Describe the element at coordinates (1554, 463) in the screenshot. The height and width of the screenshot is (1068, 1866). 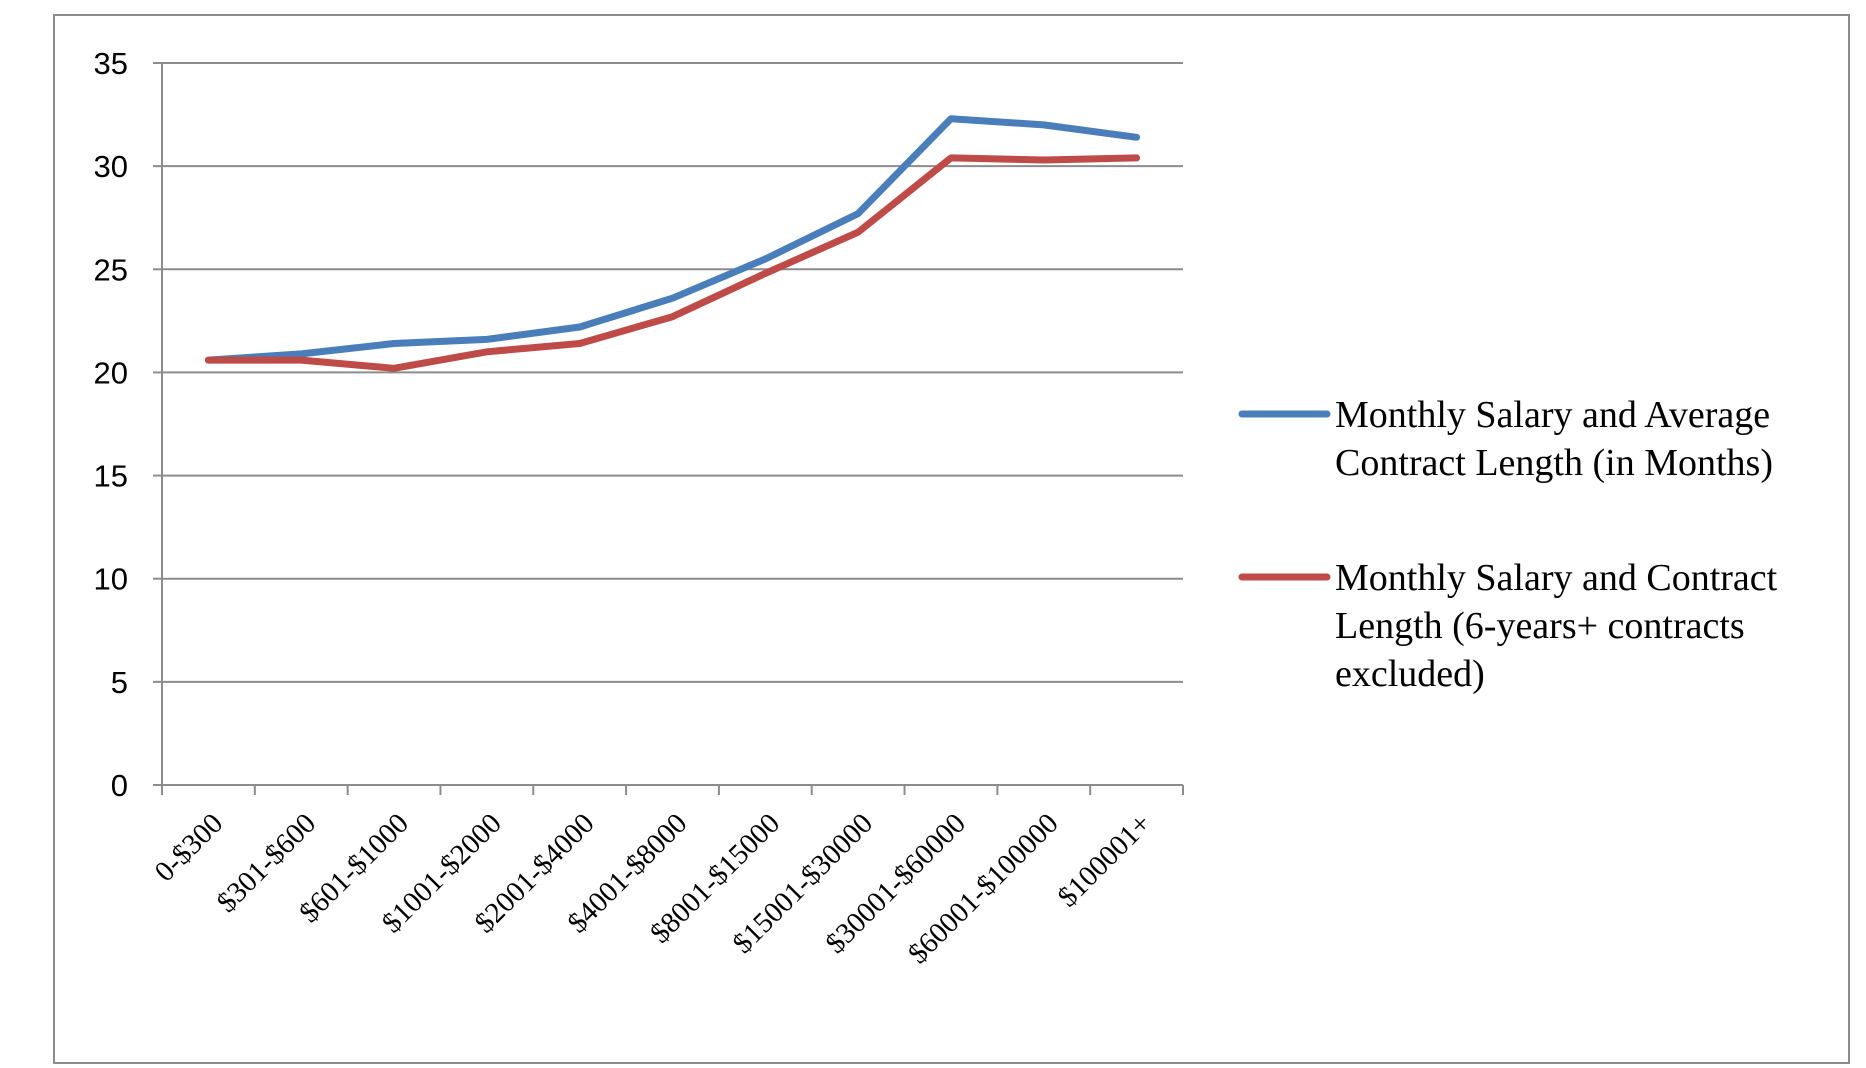
I see `legend-label: Contract Length (in Months)` at that location.